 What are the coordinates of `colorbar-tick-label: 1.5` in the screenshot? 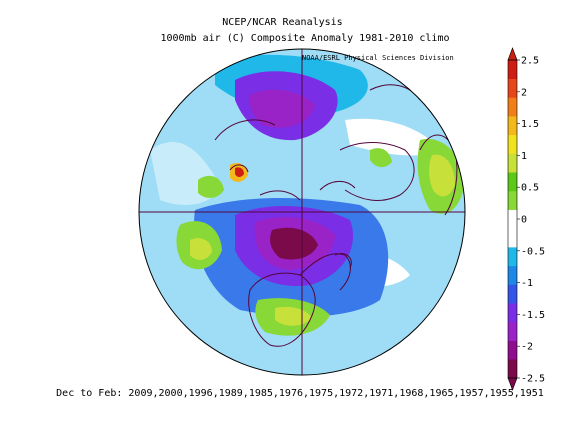 It's located at (530, 124).